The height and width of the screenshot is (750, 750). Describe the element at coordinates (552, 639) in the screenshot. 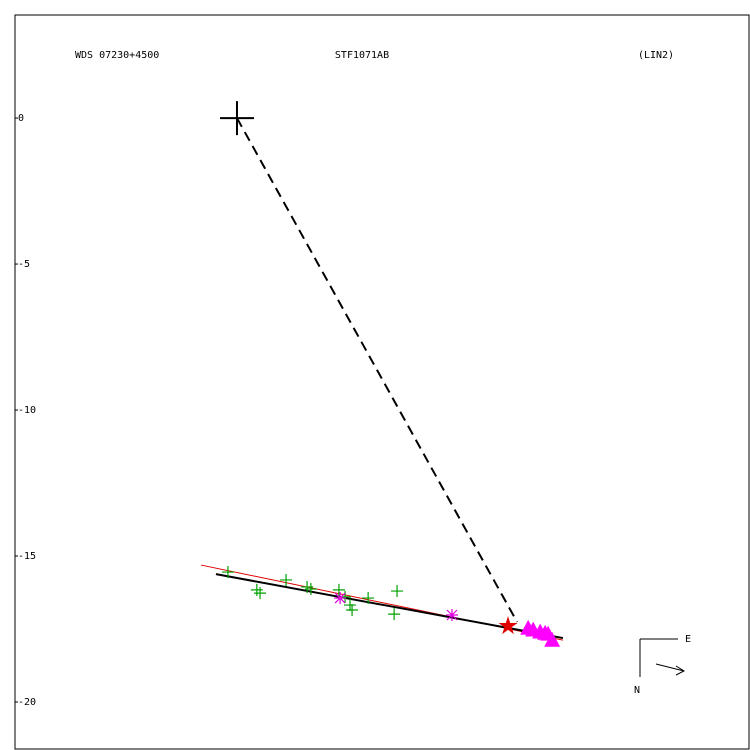

I see `point-triangle` at that location.